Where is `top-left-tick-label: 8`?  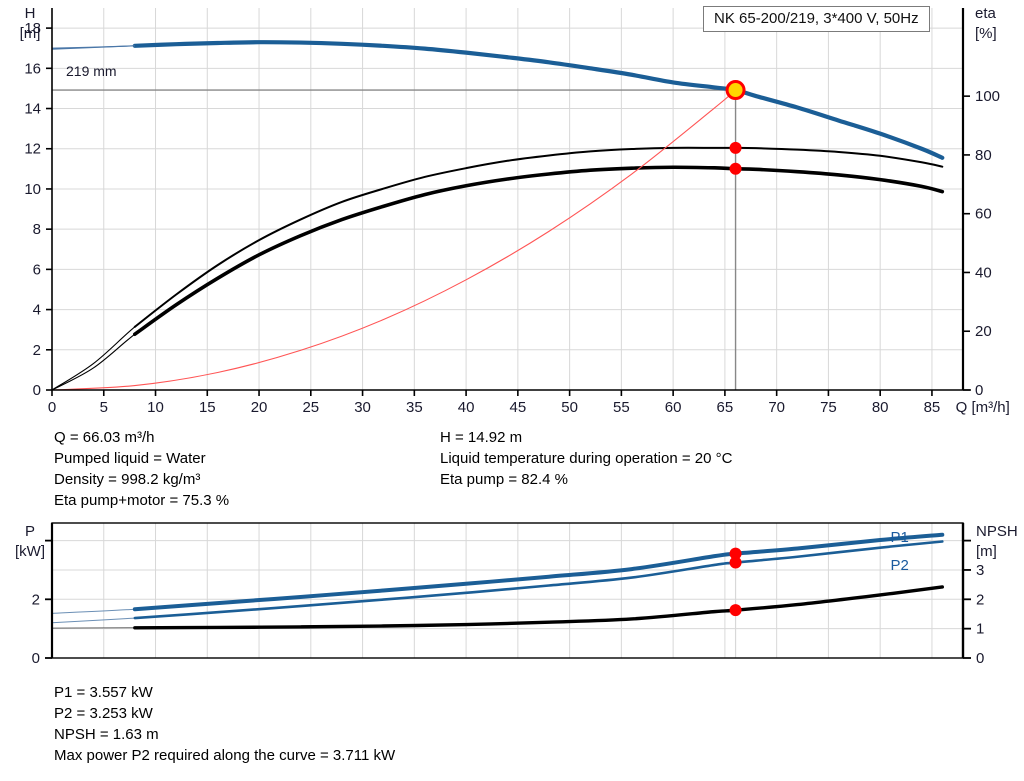 top-left-tick-label: 8 is located at coordinates (37, 229).